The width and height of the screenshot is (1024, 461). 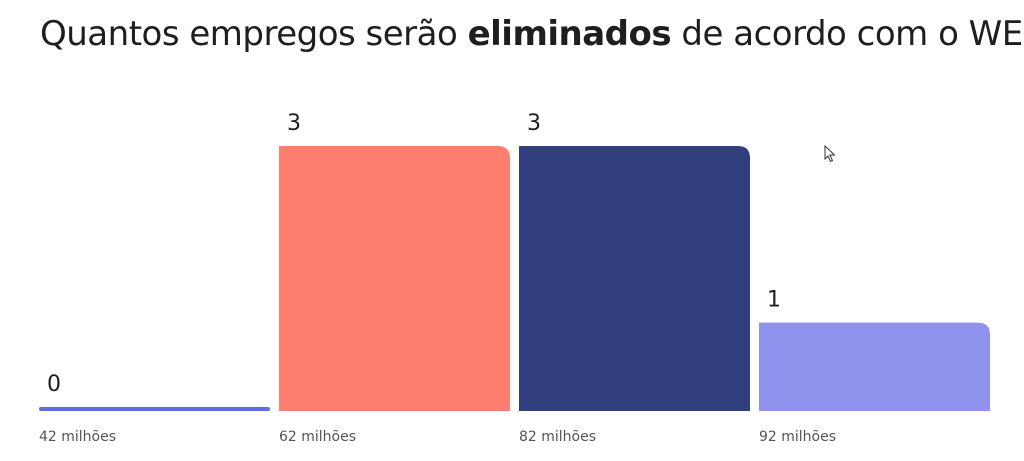 What do you see at coordinates (847, 34) in the screenshot?
I see `title-suffix: de acordo com o WEF?` at bounding box center [847, 34].